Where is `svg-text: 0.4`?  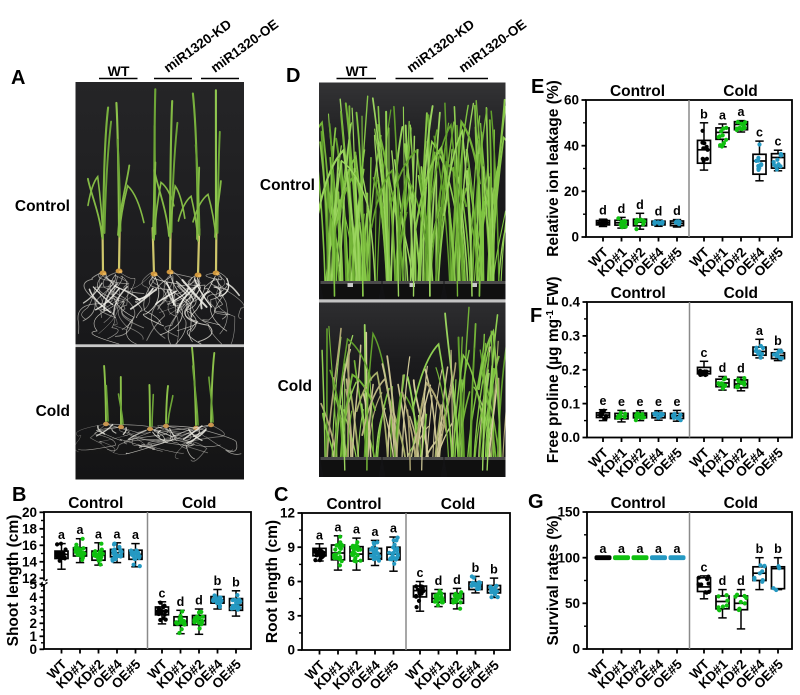 svg-text: 0.4 is located at coordinates (570, 302).